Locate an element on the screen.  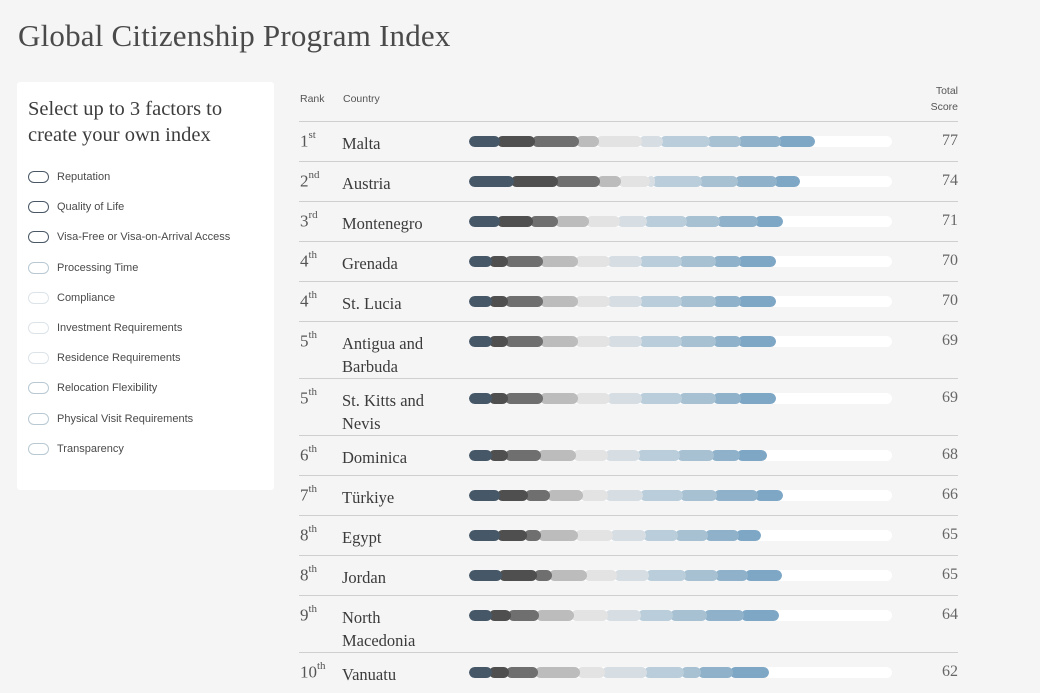
factor-toggle-residence-requirements: Residence Requirements is located at coordinates (104, 358).